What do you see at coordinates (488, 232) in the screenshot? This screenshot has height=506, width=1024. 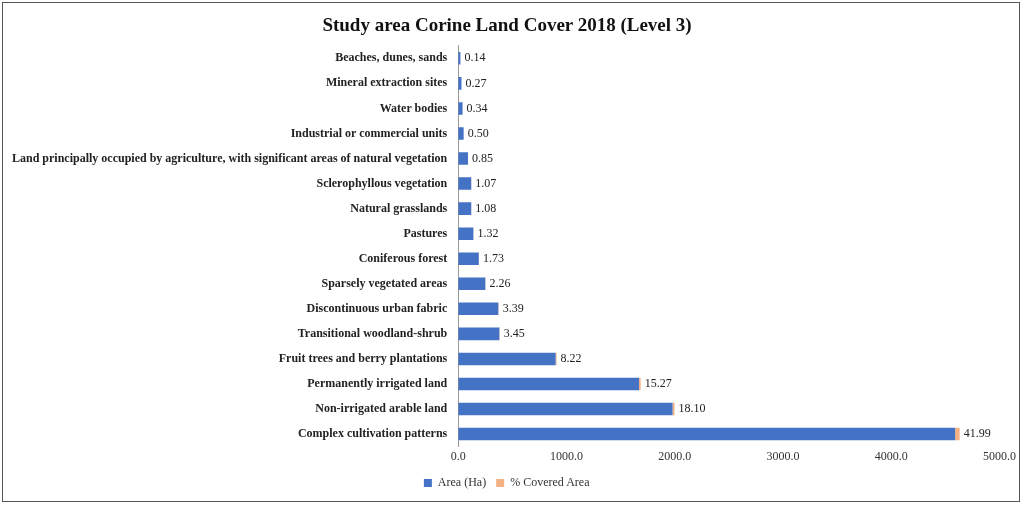 I see `data-label: 1.32` at bounding box center [488, 232].